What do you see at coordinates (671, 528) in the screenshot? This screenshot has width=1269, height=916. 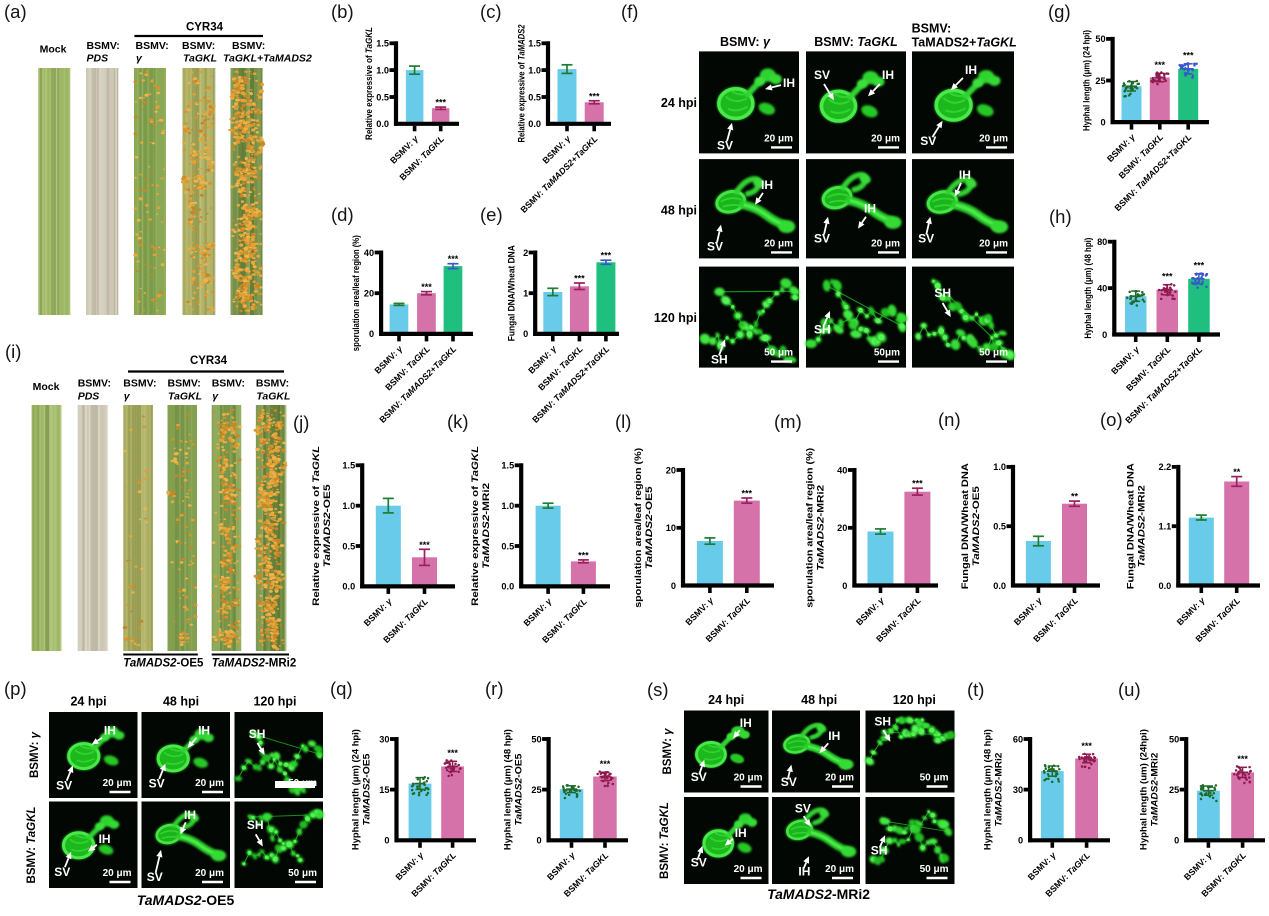 I see `svg-text: 10` at bounding box center [671, 528].